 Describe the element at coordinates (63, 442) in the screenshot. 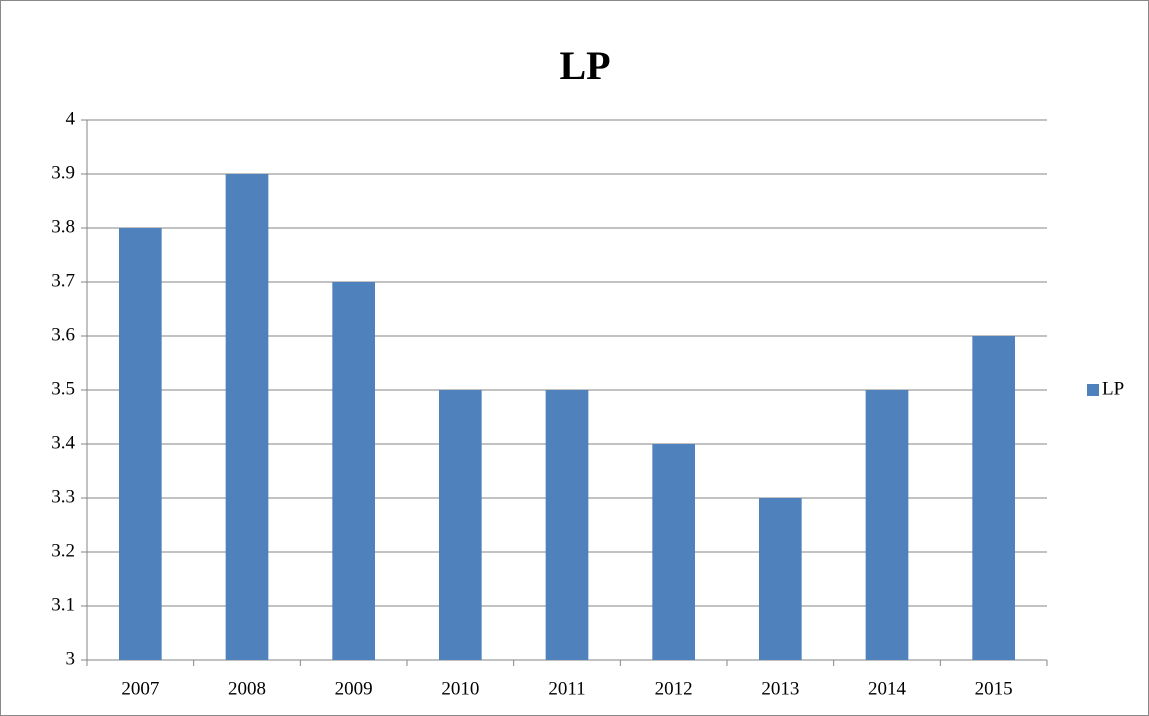

I see `y-tick-label: 3.4` at that location.